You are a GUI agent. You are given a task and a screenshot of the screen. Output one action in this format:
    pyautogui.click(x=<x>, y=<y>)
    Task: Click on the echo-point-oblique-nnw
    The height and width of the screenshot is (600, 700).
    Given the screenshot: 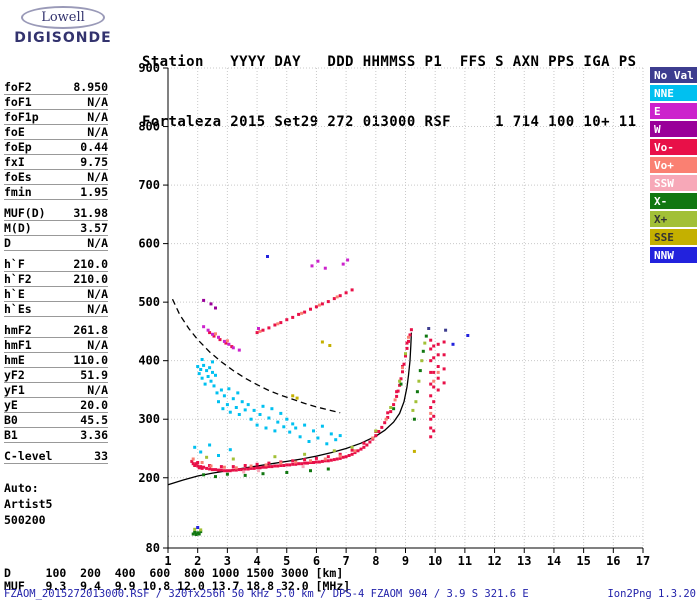 What is the action you would take?
    pyautogui.click(x=267, y=256)
    